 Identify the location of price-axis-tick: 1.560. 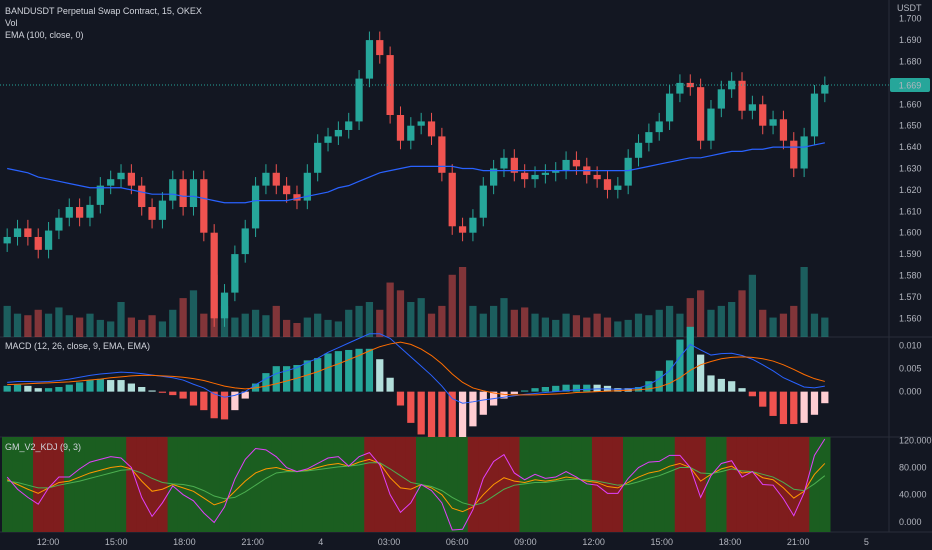
(910, 318).